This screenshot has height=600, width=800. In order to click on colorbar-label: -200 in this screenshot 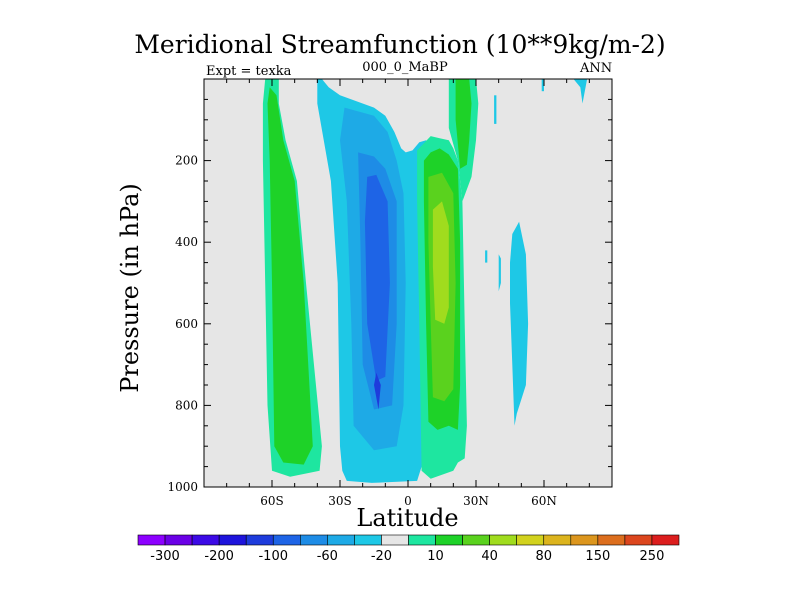, I will do `click(219, 556)`.